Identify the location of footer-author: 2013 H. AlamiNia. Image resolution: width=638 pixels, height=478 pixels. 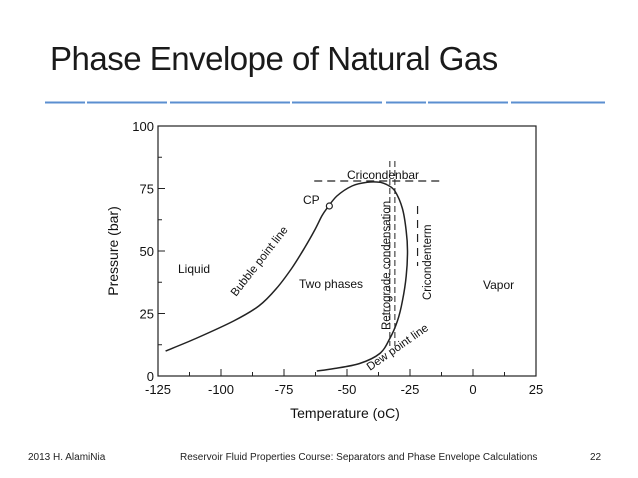
(67, 457).